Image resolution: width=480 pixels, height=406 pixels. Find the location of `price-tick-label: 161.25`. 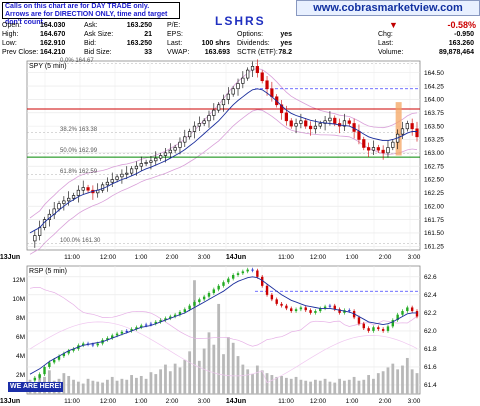

price-tick-label: 161.25 is located at coordinates (434, 246).